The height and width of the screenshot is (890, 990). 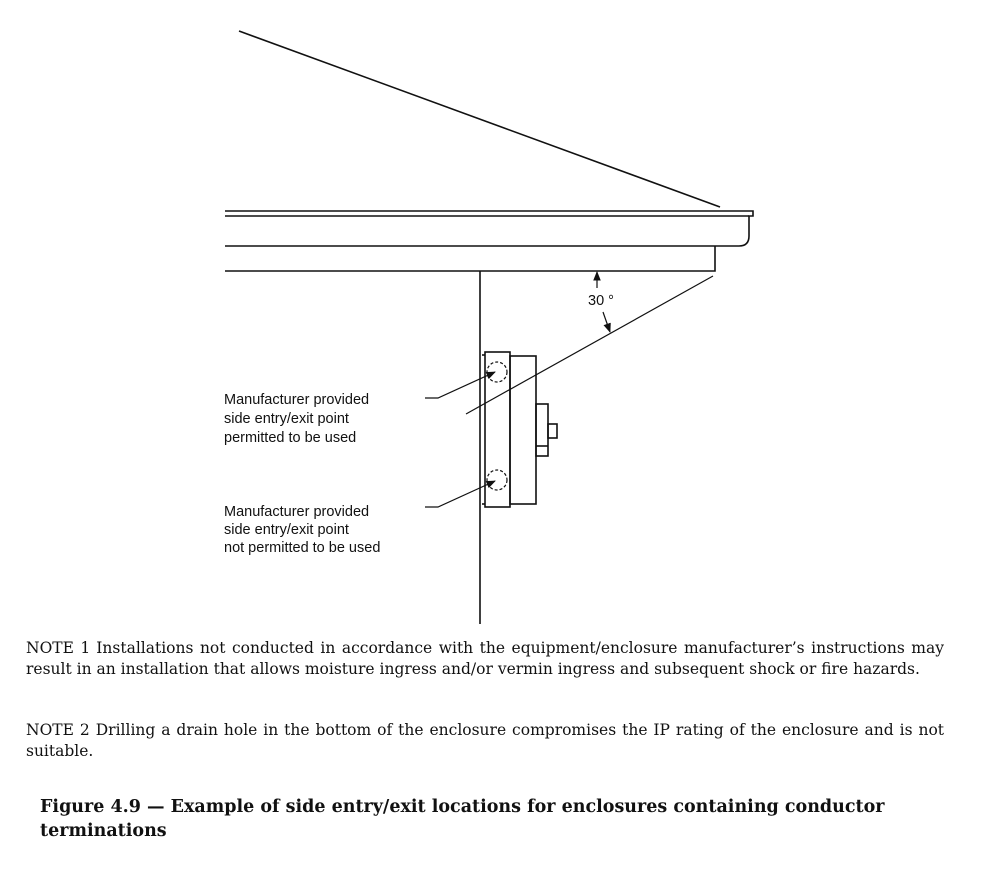 I want to click on entry-point-not-permitted, so click(x=497, y=480).